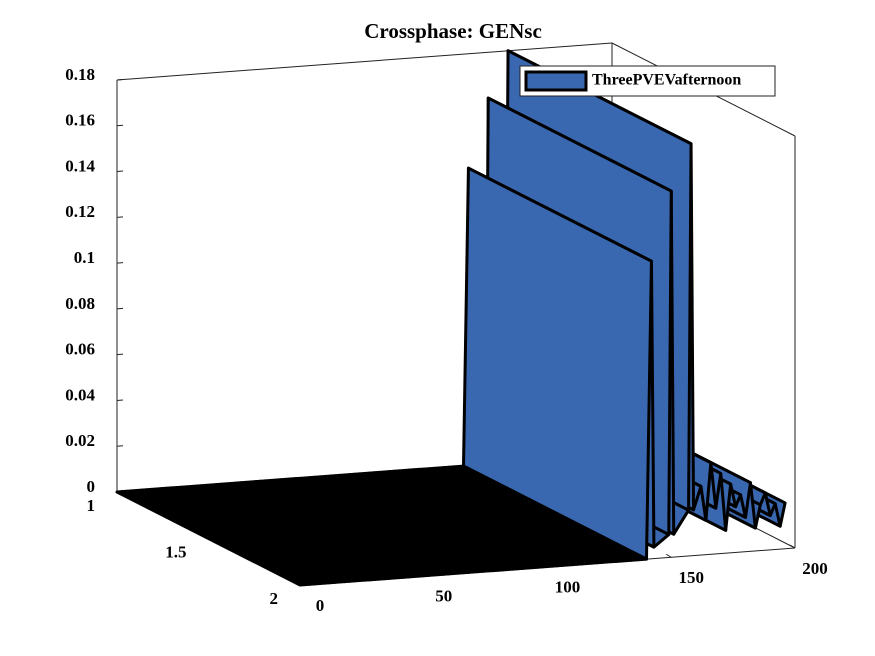 Image resolution: width=875 pixels, height=656 pixels. I want to click on z-tick-label: 0.16, so click(80, 120).